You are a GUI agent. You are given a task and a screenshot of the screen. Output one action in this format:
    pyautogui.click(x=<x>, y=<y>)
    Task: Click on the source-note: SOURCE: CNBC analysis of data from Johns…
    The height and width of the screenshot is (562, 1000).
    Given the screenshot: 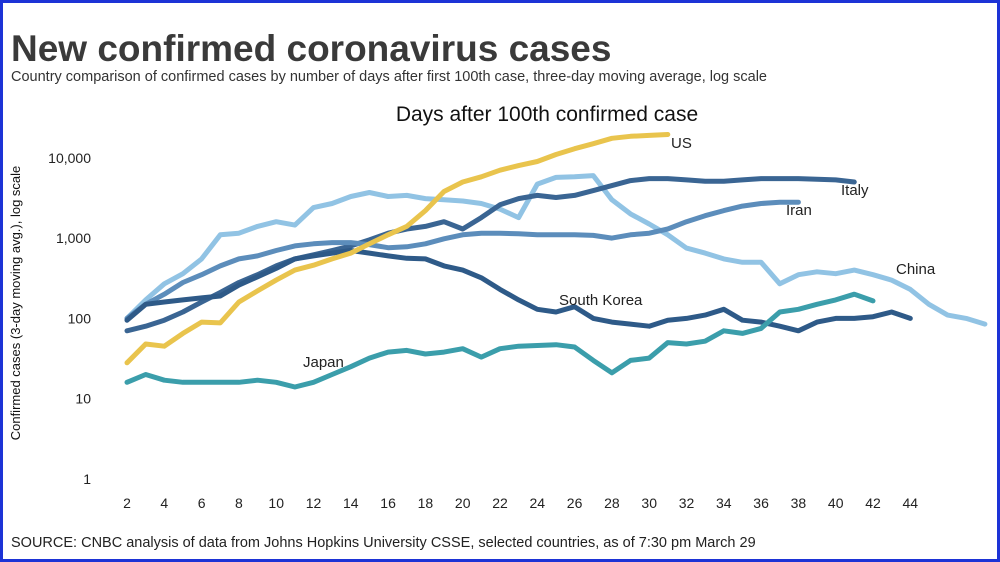 What is the action you would take?
    pyautogui.click(x=383, y=543)
    